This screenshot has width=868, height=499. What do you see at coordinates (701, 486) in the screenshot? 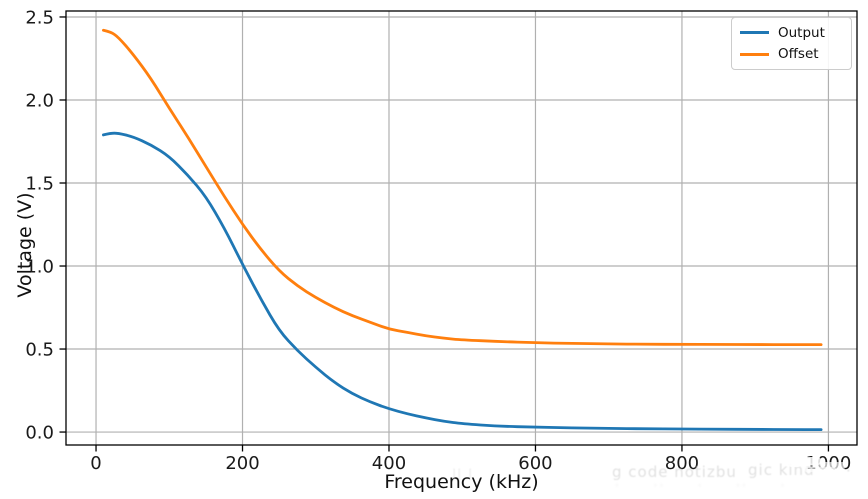
I see `watermark: · ·· · ·· ·` at bounding box center [701, 486].